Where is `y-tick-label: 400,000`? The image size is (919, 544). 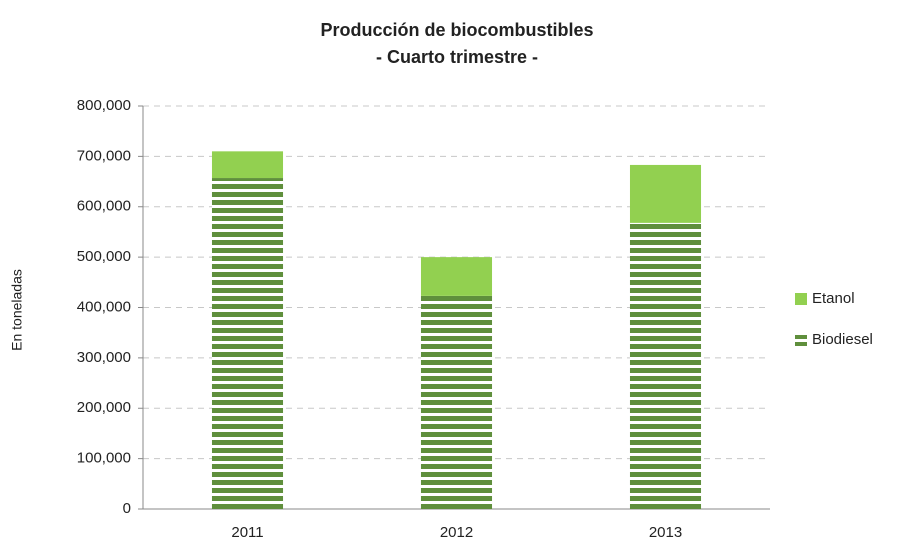
y-tick-label: 400,000 is located at coordinates (104, 306).